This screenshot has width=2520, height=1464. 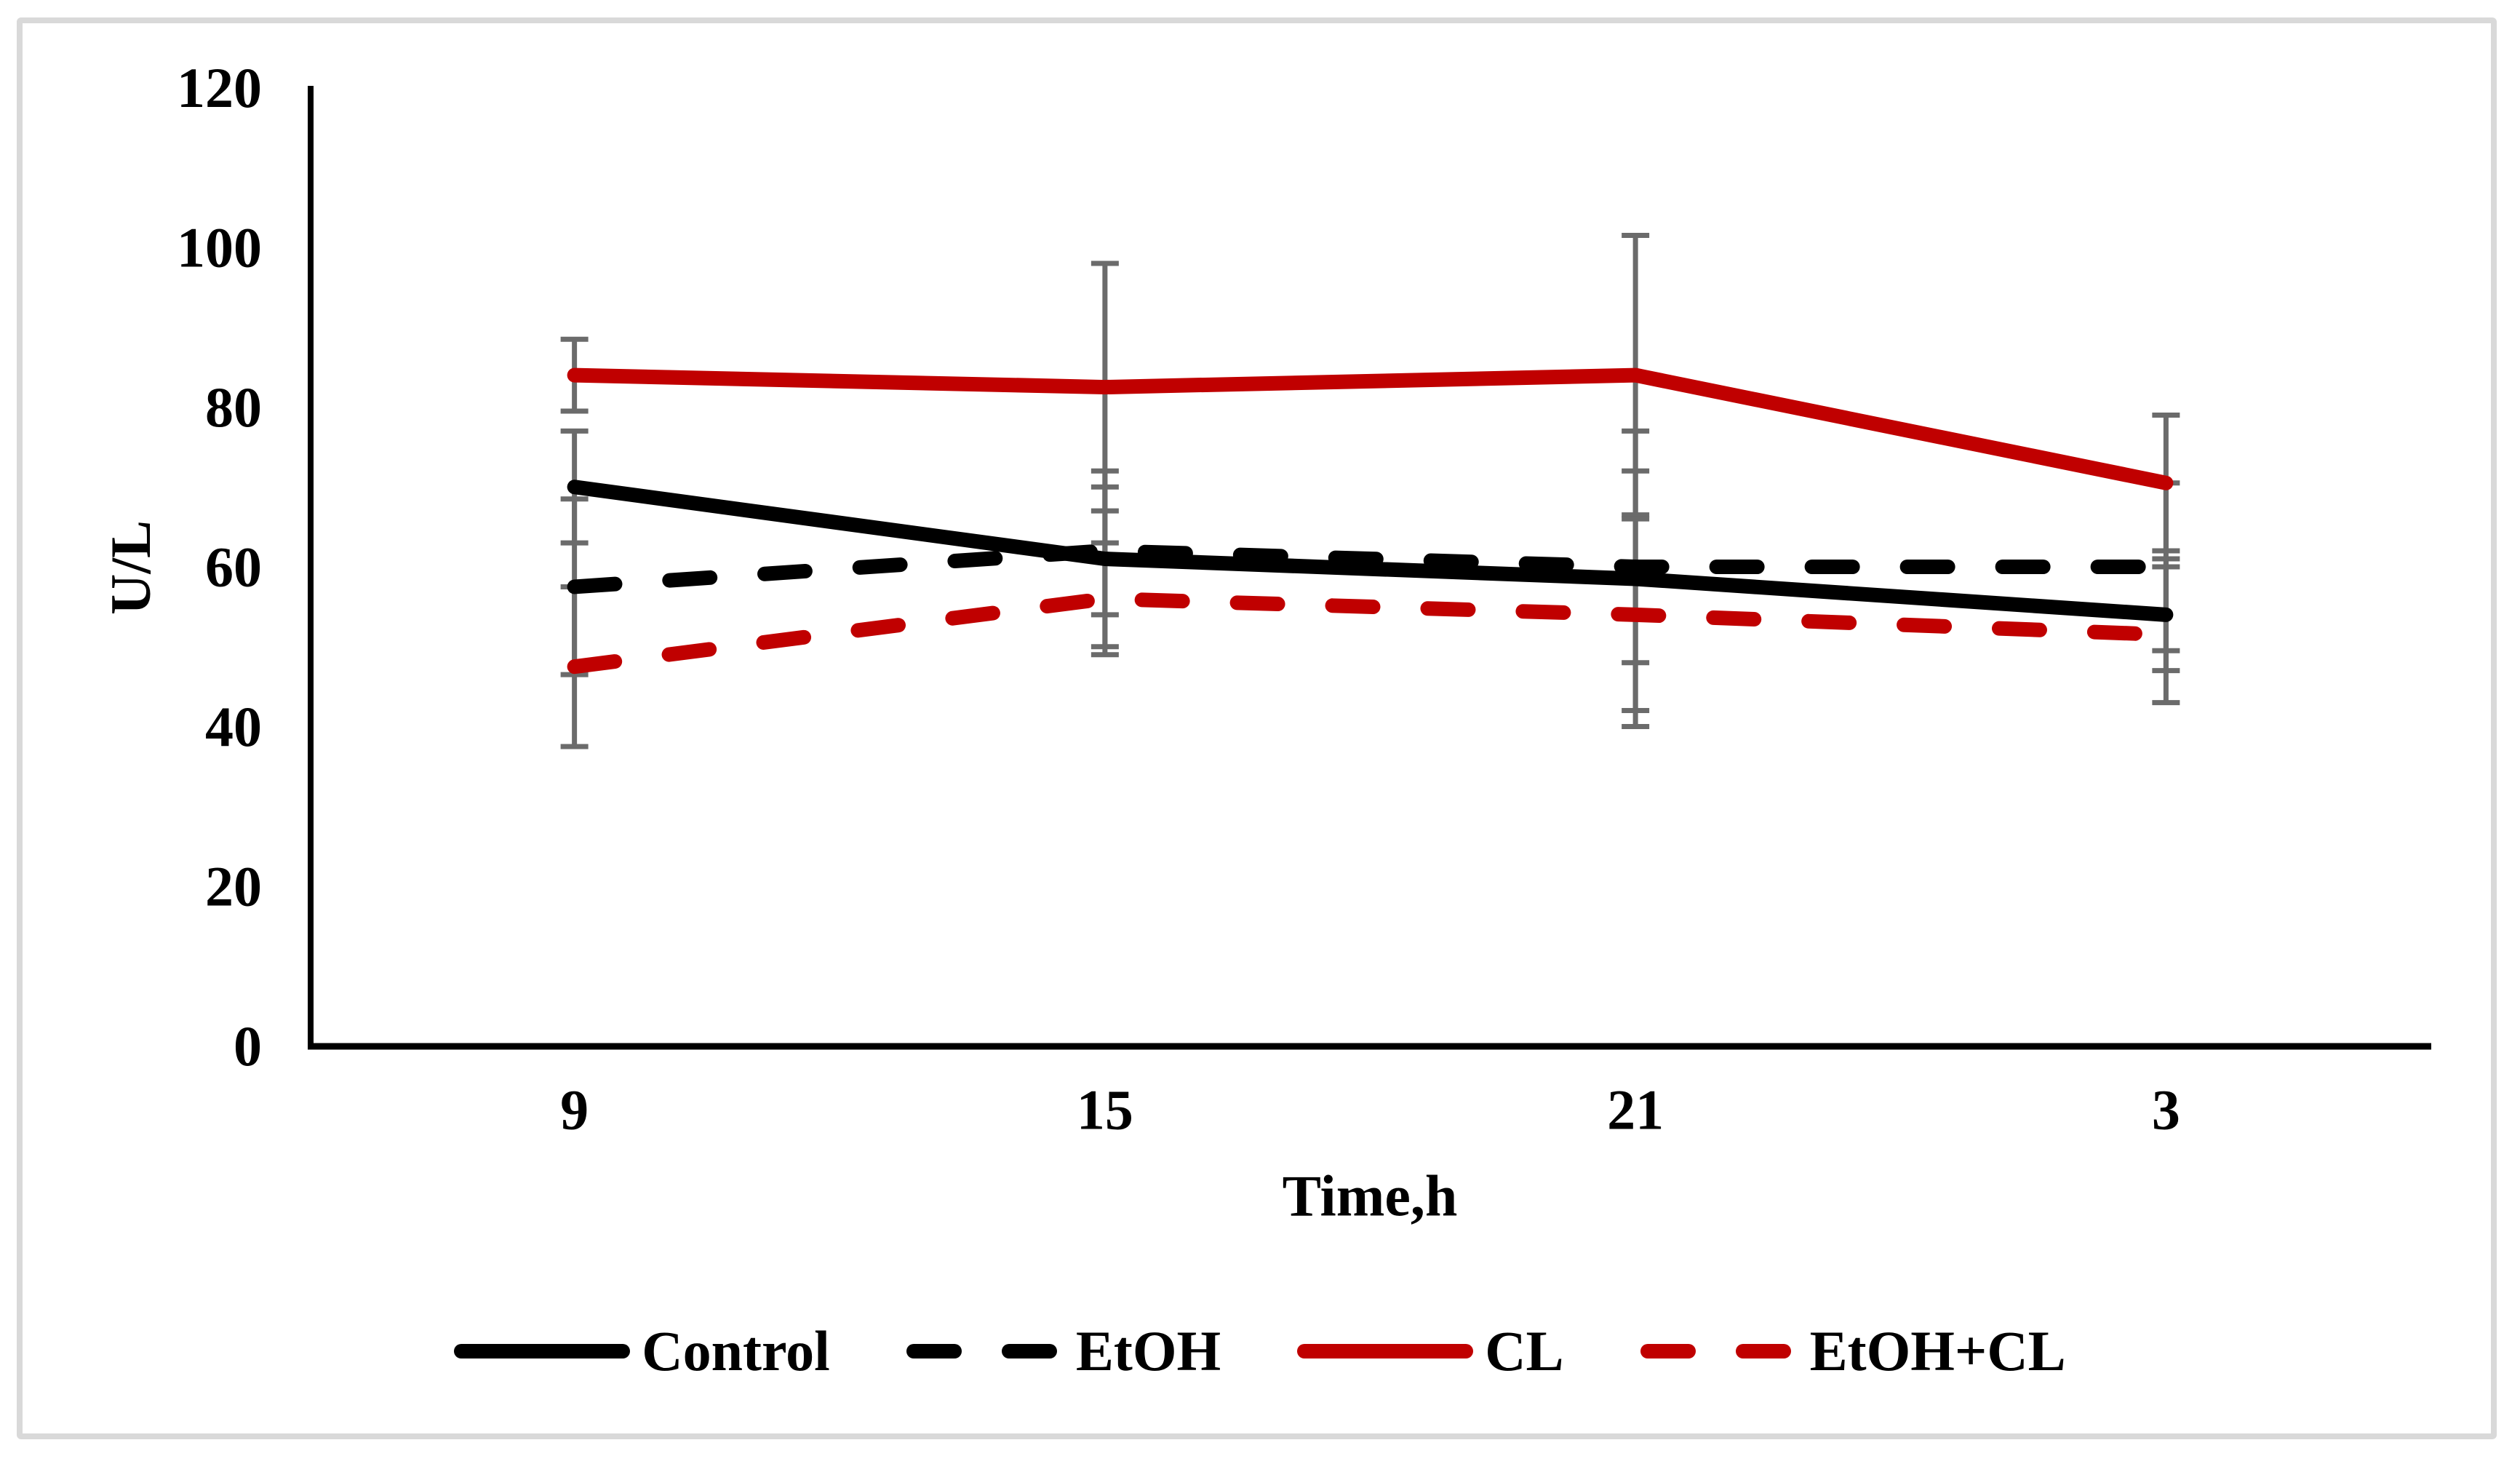 What do you see at coordinates (1719, 1351) in the screenshot?
I see `legend-swatch-EtOH+CL` at bounding box center [1719, 1351].